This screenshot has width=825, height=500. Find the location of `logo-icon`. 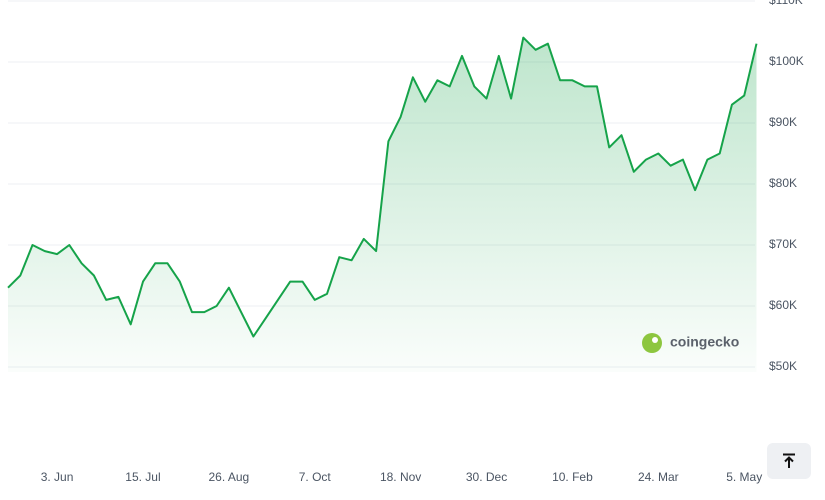

logo-icon is located at coordinates (652, 343).